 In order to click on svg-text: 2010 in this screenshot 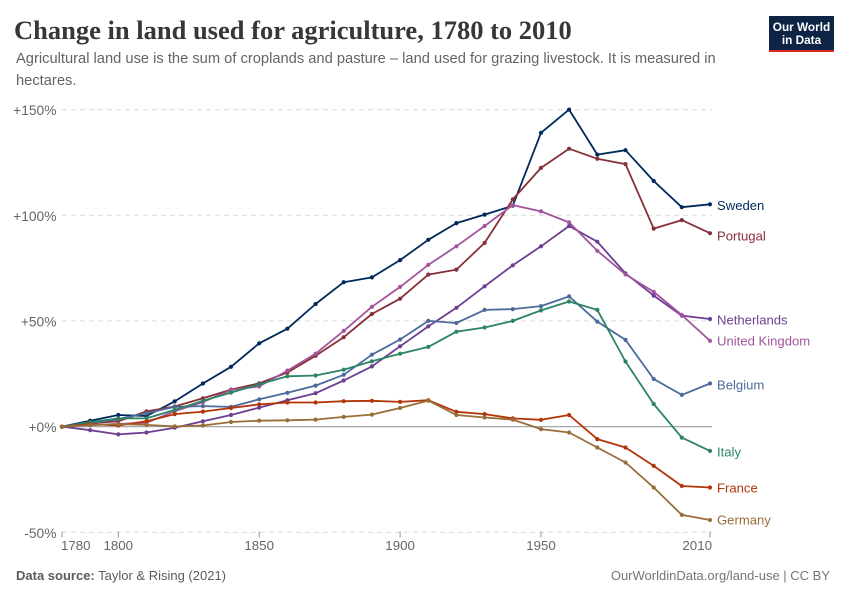, I will do `click(697, 545)`.